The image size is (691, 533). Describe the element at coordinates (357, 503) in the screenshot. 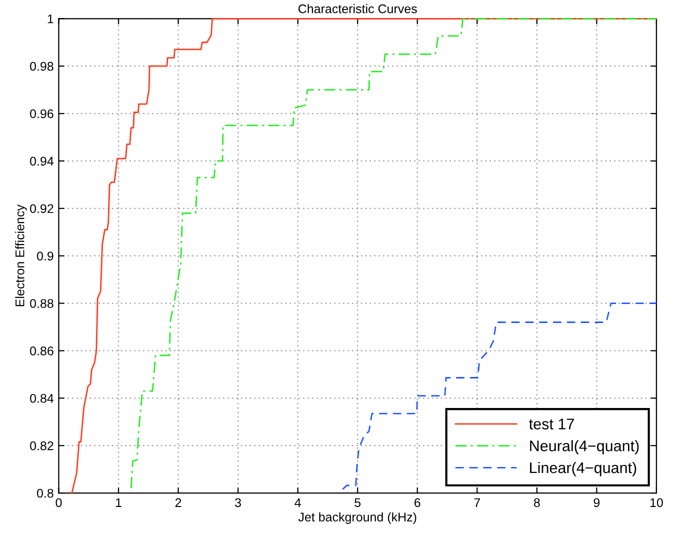

I see `x-tick-label: 5` at that location.